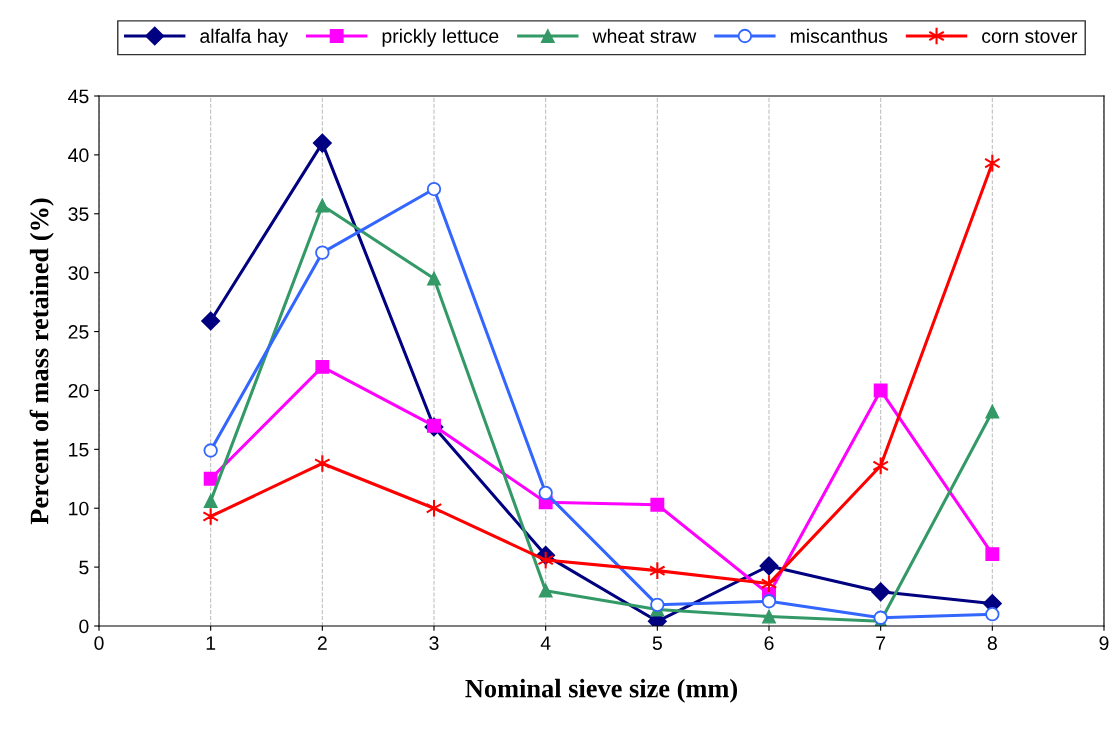 This screenshot has width=1120, height=729. Describe the element at coordinates (84, 567) in the screenshot. I see `y-tick-label: 5` at that location.